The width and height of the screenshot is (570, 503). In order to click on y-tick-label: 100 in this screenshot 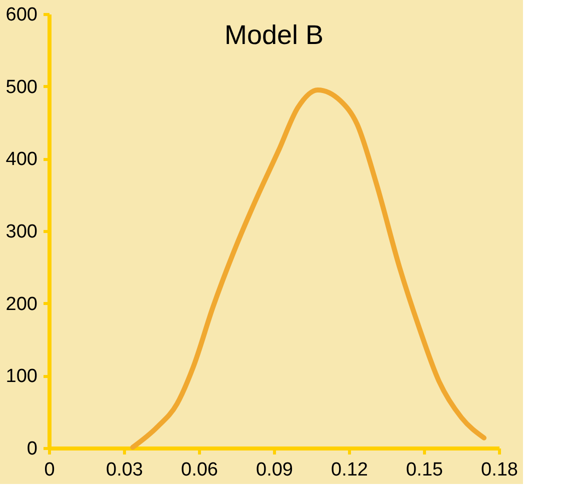, I will do `click(22, 377)`.